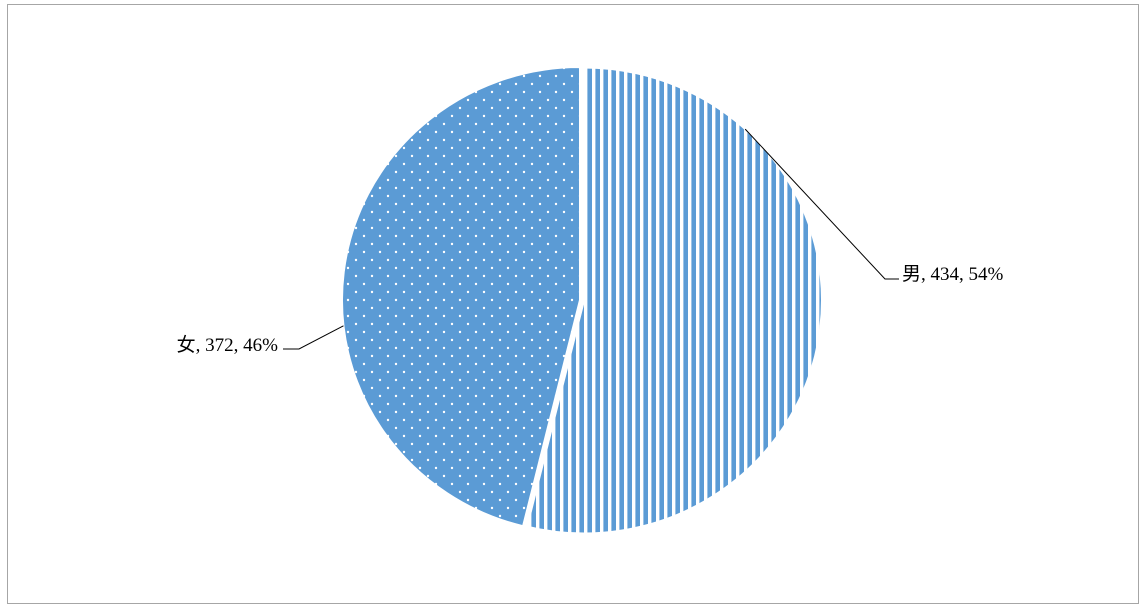  I want to click on leader-line-male, so click(821, 204).